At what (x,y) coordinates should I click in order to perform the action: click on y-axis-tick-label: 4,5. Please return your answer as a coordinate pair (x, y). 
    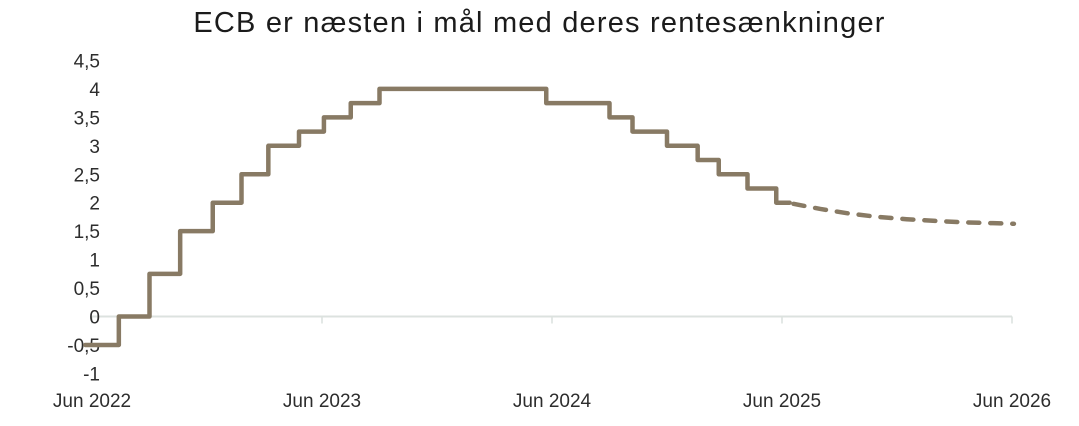
    Looking at the image, I should click on (87, 61).